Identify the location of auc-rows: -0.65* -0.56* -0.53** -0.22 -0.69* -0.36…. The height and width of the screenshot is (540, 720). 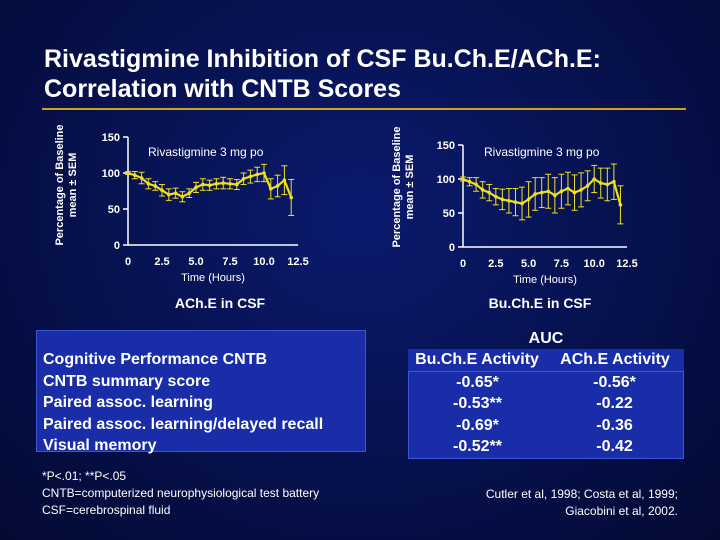
(546, 414).